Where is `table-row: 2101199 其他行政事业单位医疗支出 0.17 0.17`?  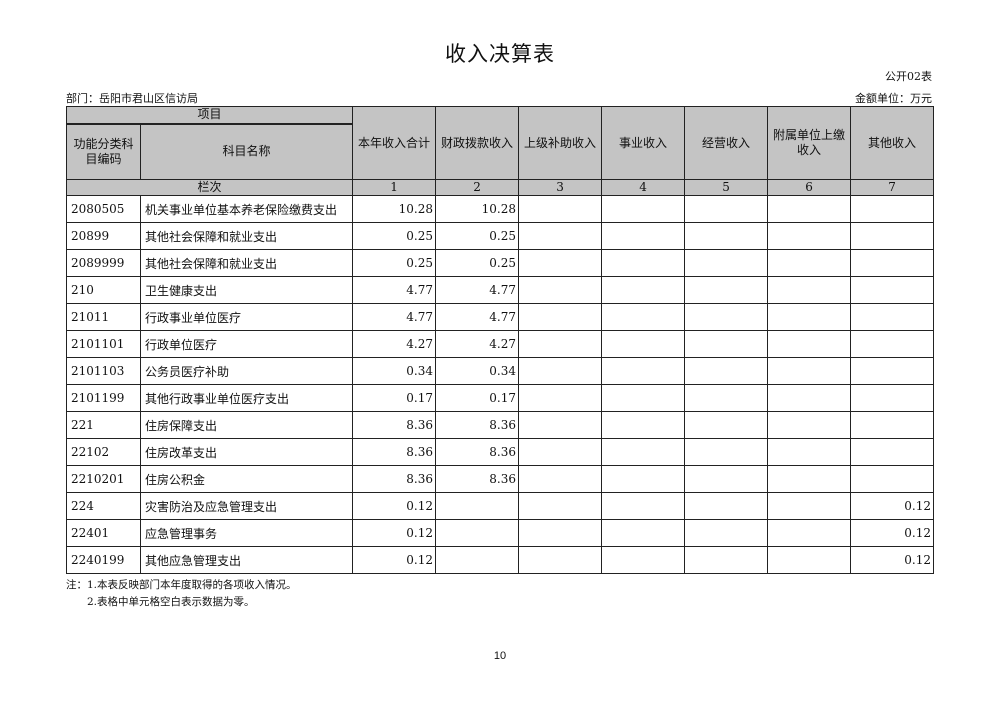
table-row: 2101199 其他行政事业单位医疗支出 0.17 0.17 is located at coordinates (500, 398).